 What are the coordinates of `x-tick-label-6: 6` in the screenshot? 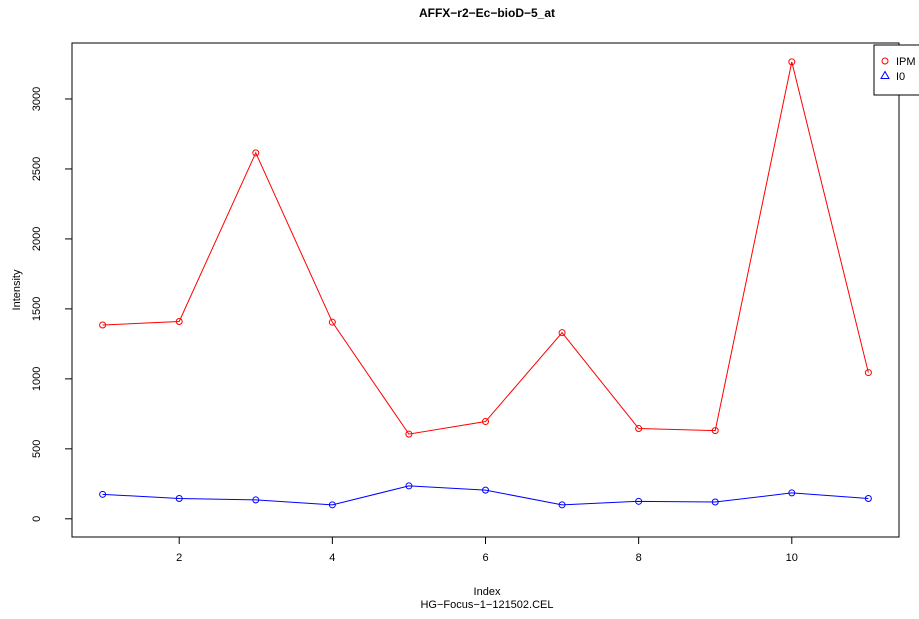 It's located at (485, 558).